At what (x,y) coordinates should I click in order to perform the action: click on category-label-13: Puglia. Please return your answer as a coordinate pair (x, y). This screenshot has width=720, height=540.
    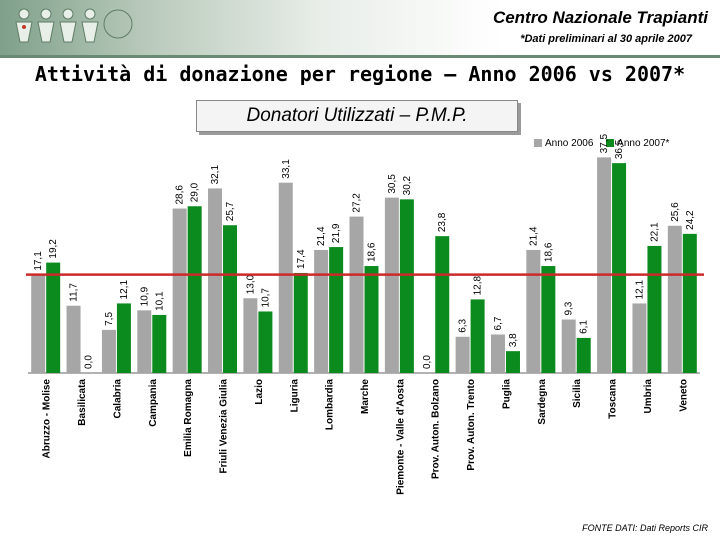
    Looking at the image, I should click on (506, 394).